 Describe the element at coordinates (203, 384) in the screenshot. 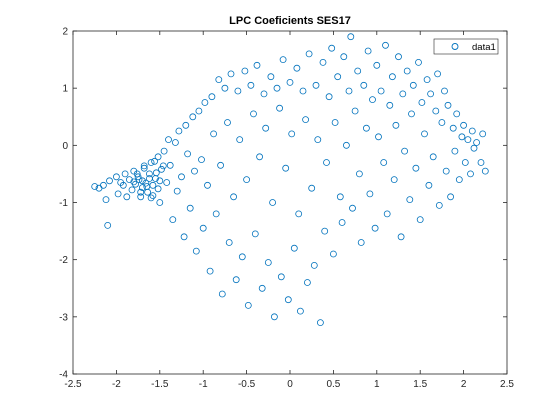

I see `x-tick-label: -1` at that location.